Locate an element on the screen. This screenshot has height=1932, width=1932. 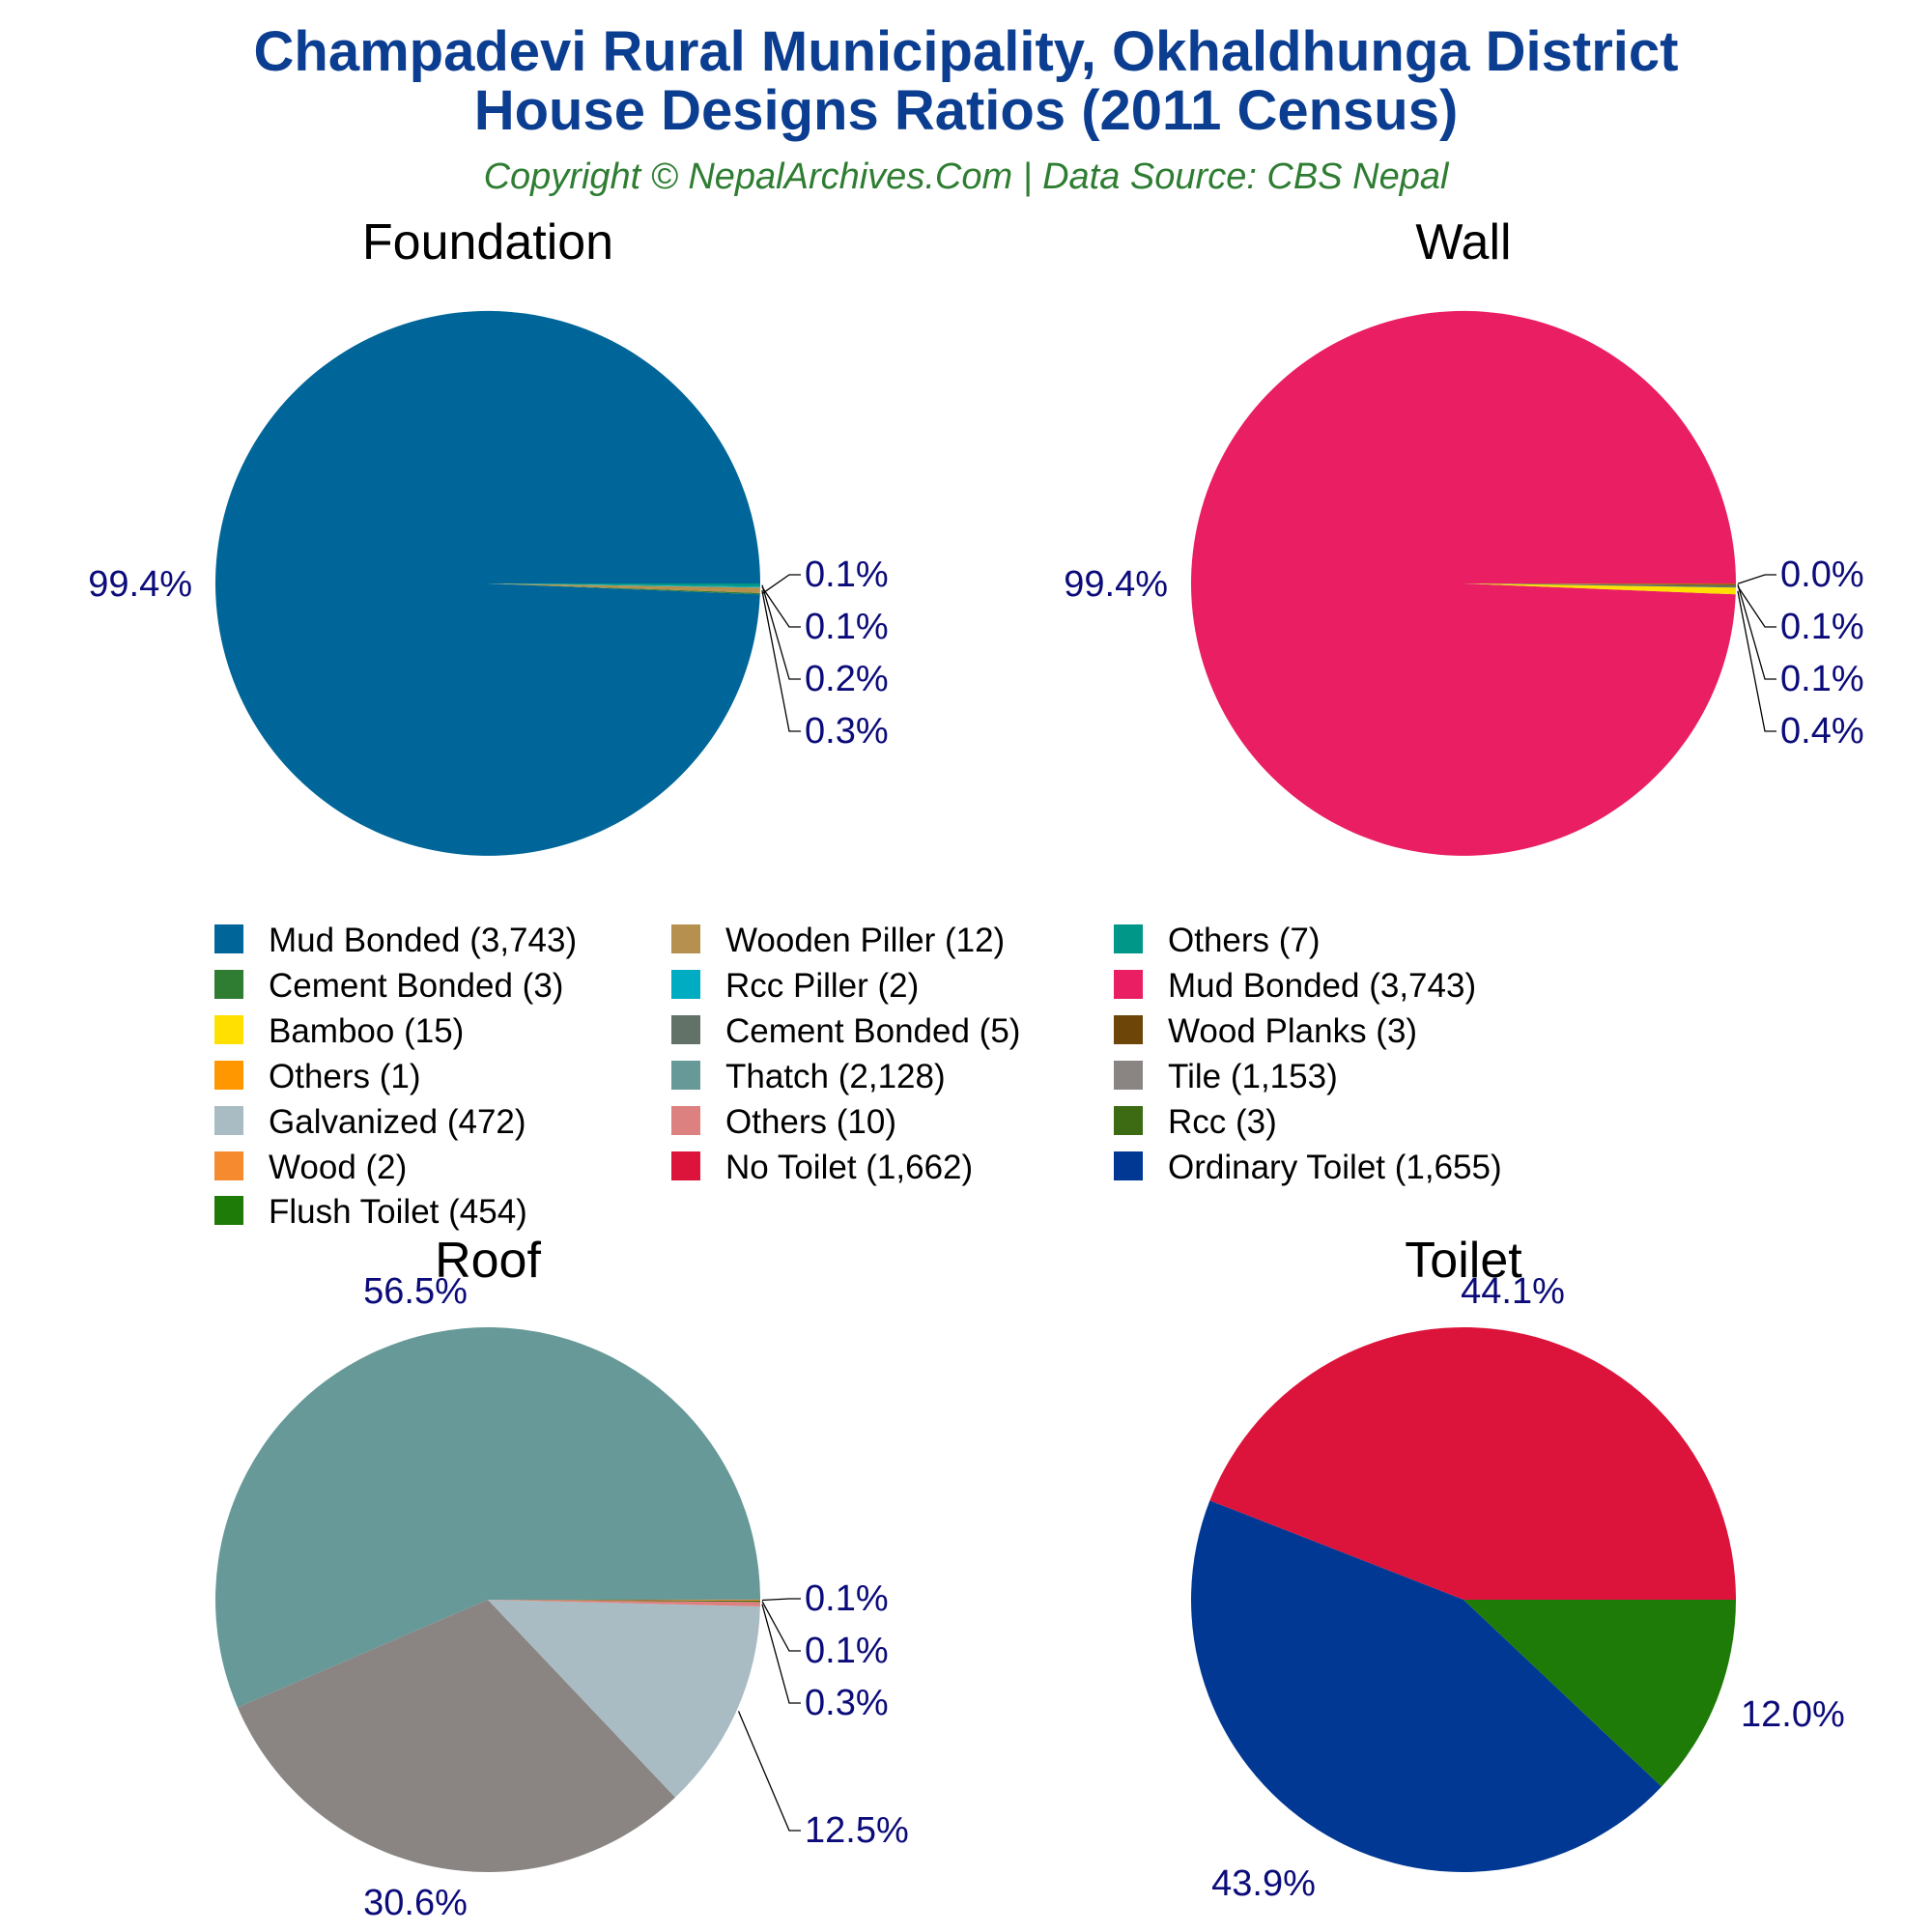
slice-foundation-mud-bonded is located at coordinates (487, 583).